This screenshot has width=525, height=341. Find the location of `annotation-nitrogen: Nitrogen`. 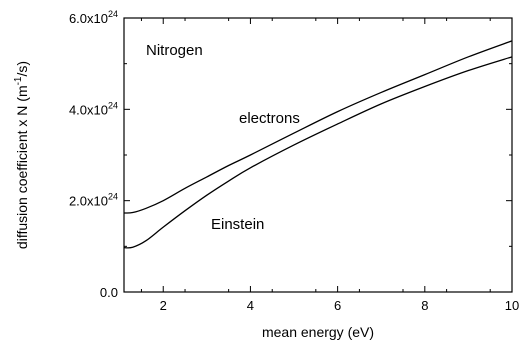

annotation-nitrogen: Nitrogen is located at coordinates (174, 50).